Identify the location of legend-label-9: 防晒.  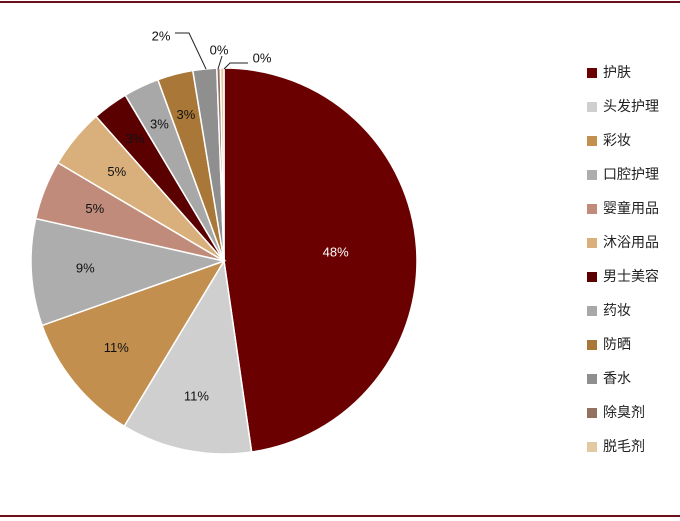
(617, 345).